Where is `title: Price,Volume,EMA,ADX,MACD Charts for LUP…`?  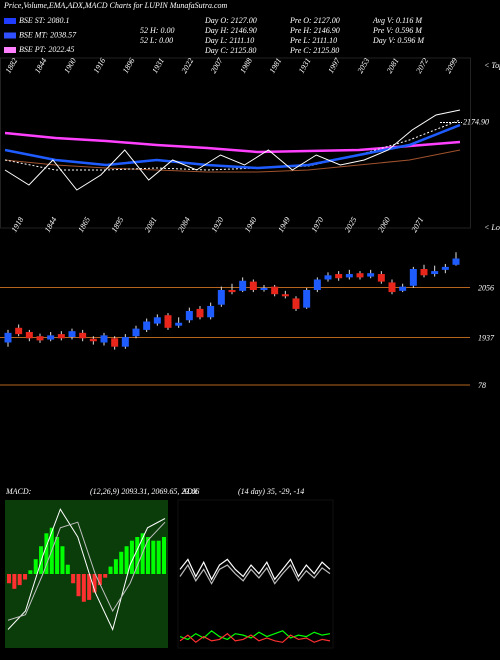 title: Price,Volume,EMA,ADX,MACD Charts for LUP… is located at coordinates (115, 5).